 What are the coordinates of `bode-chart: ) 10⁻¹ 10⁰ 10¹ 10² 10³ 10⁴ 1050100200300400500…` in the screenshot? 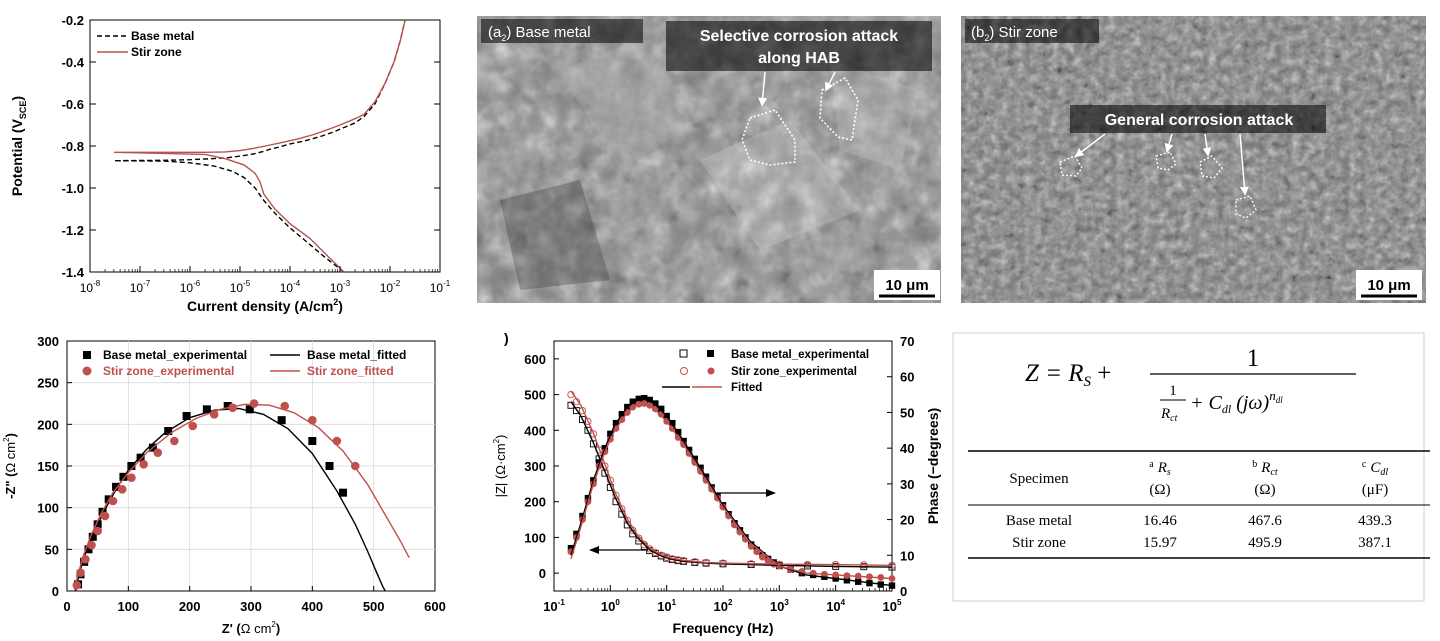 It's located at (716, 483).